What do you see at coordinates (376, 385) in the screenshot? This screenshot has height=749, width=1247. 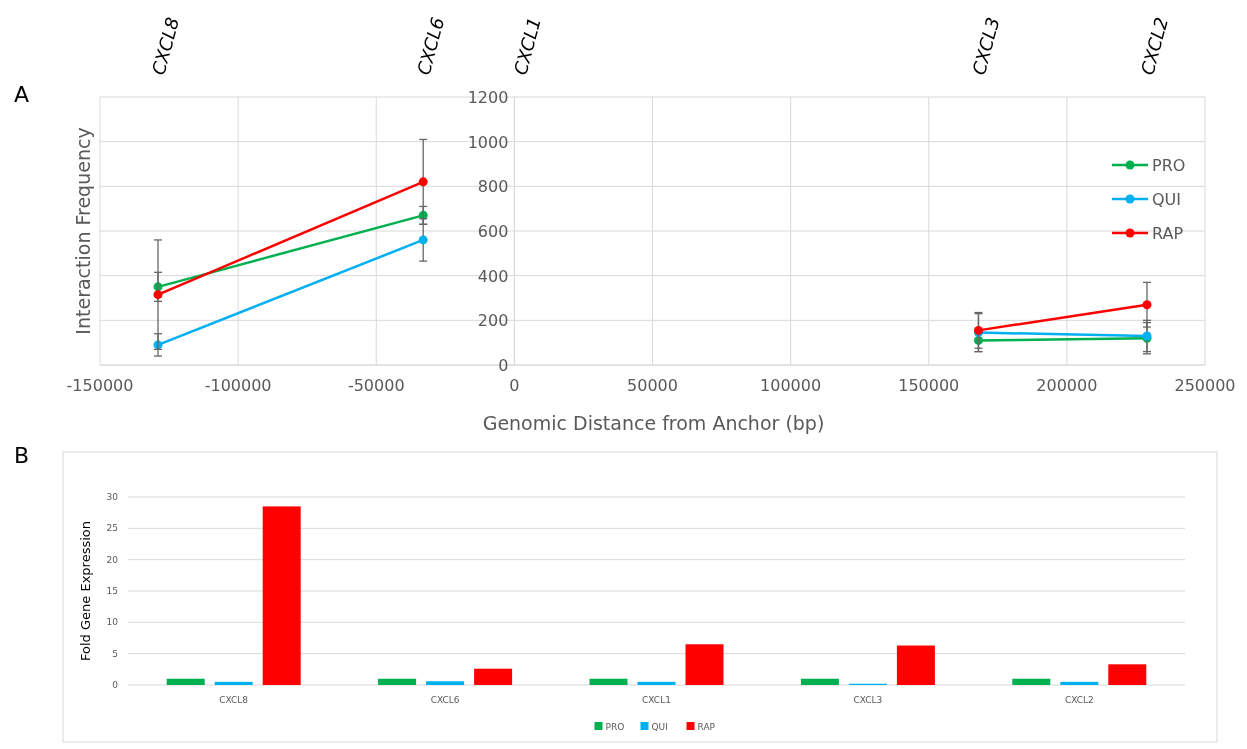 I see `x-tick-label: -50000` at bounding box center [376, 385].